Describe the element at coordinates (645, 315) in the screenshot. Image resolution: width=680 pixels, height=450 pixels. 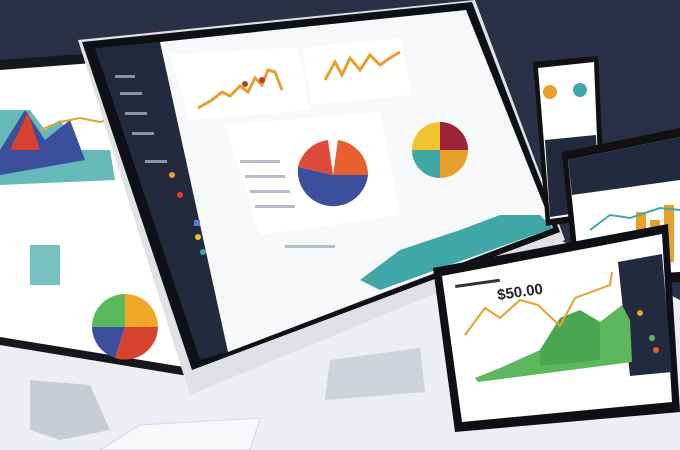
I see `front-tablet-sidebar` at that location.